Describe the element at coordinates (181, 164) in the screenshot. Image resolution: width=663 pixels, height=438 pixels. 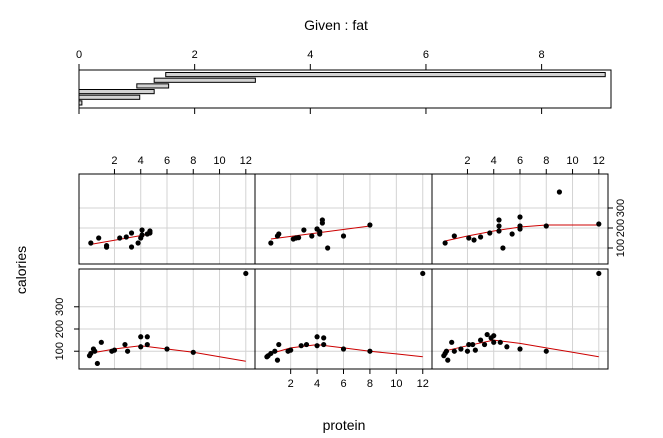
I see `x-axis-top-col0: 2 4 6 8 10 12` at that location.